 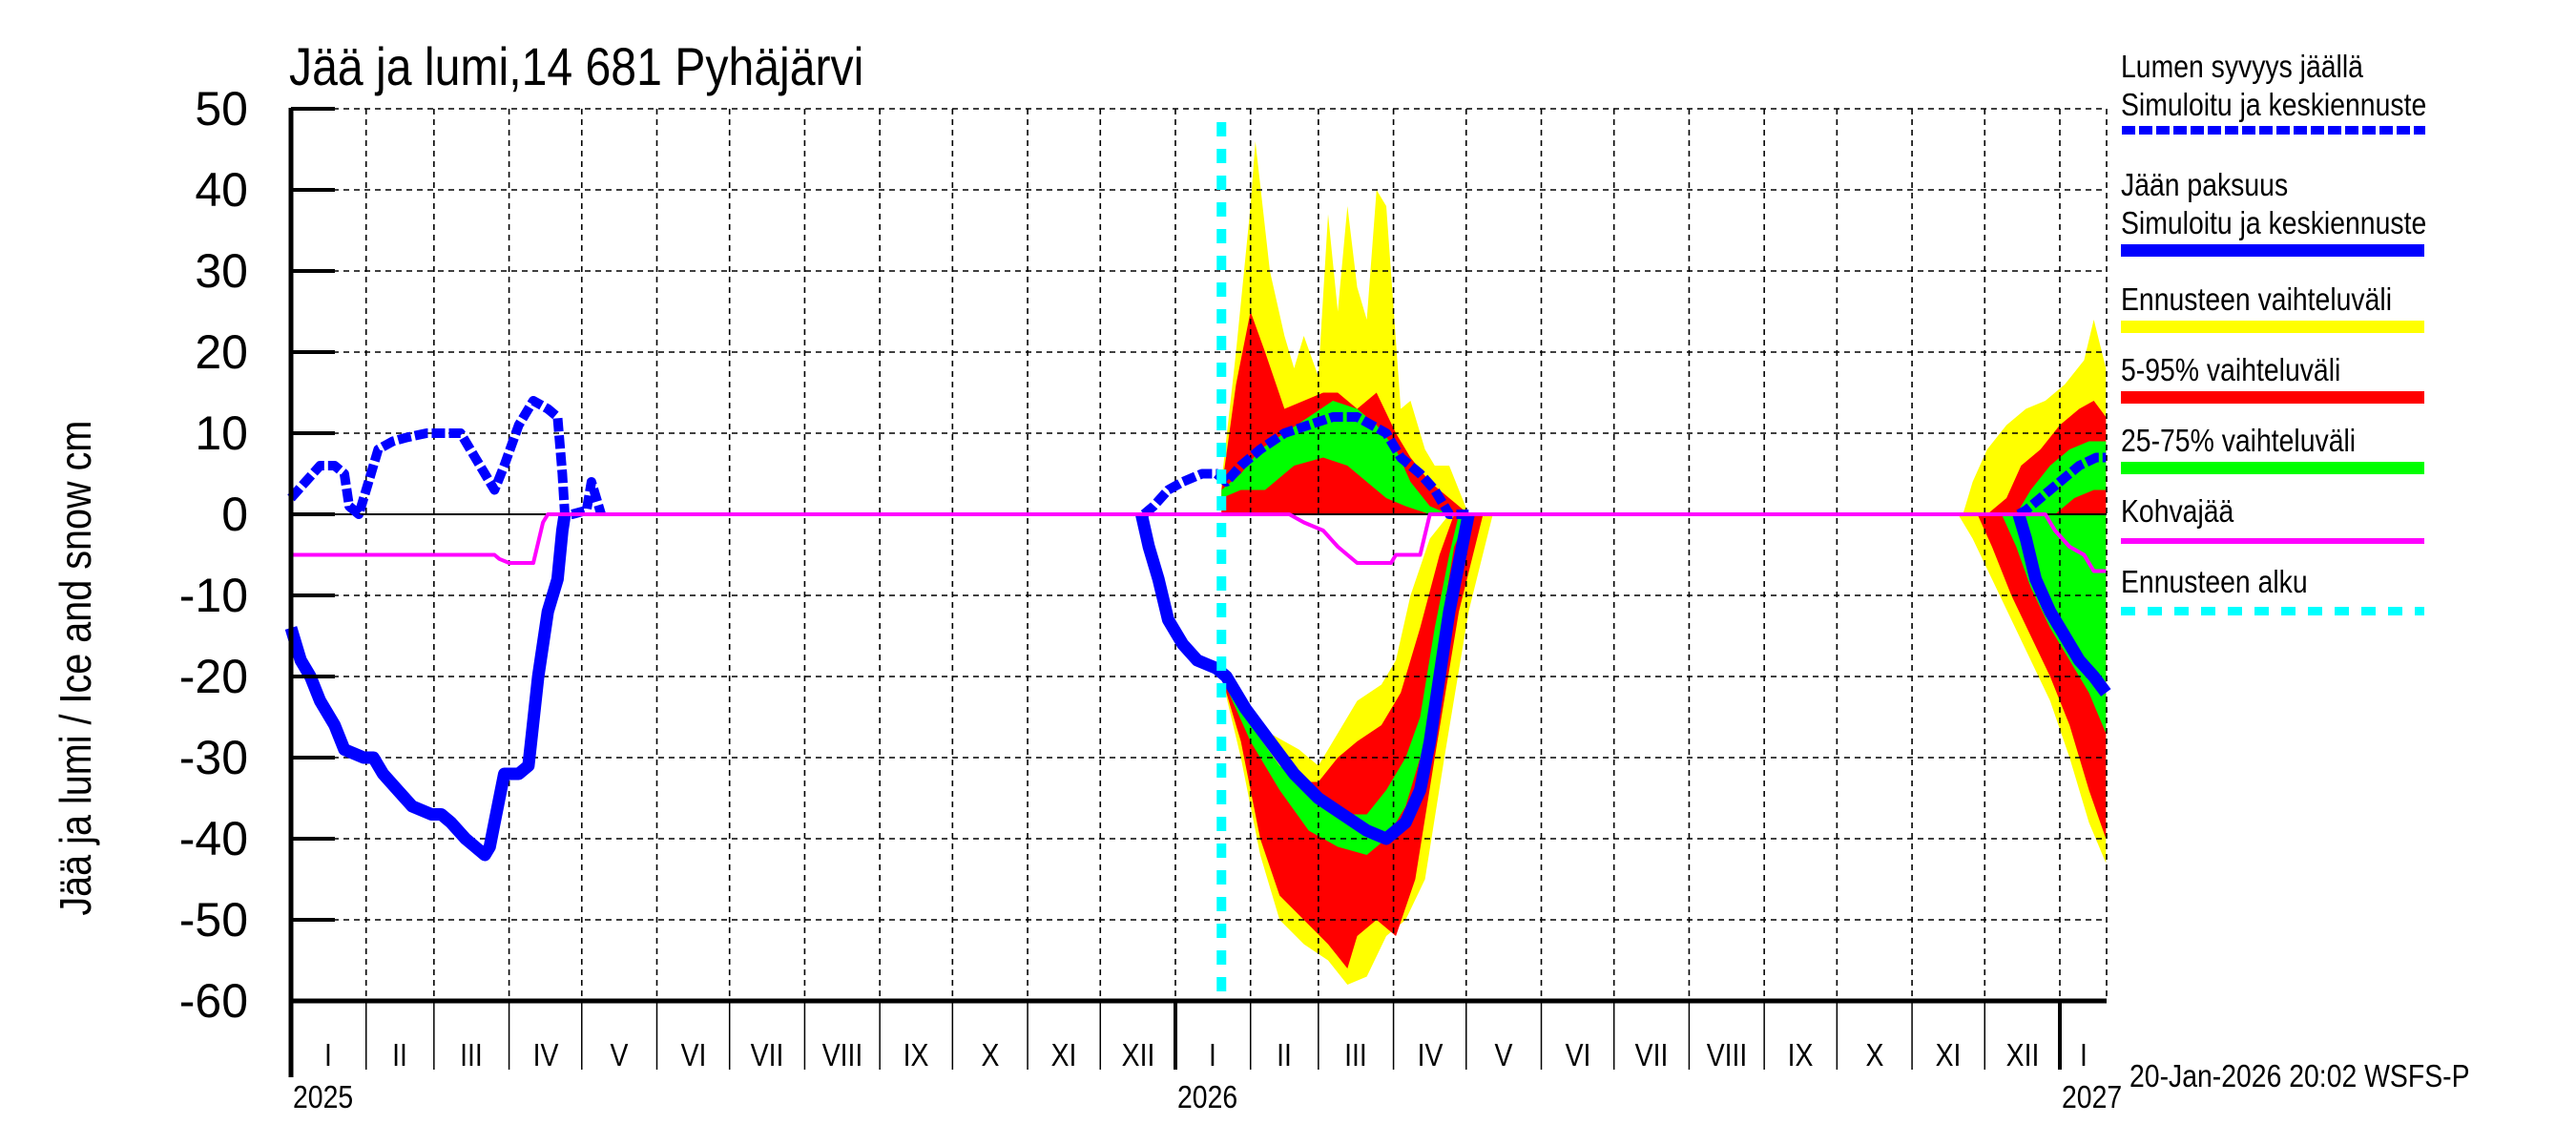 I want to click on legend-swatch-green, so click(x=2272, y=468).